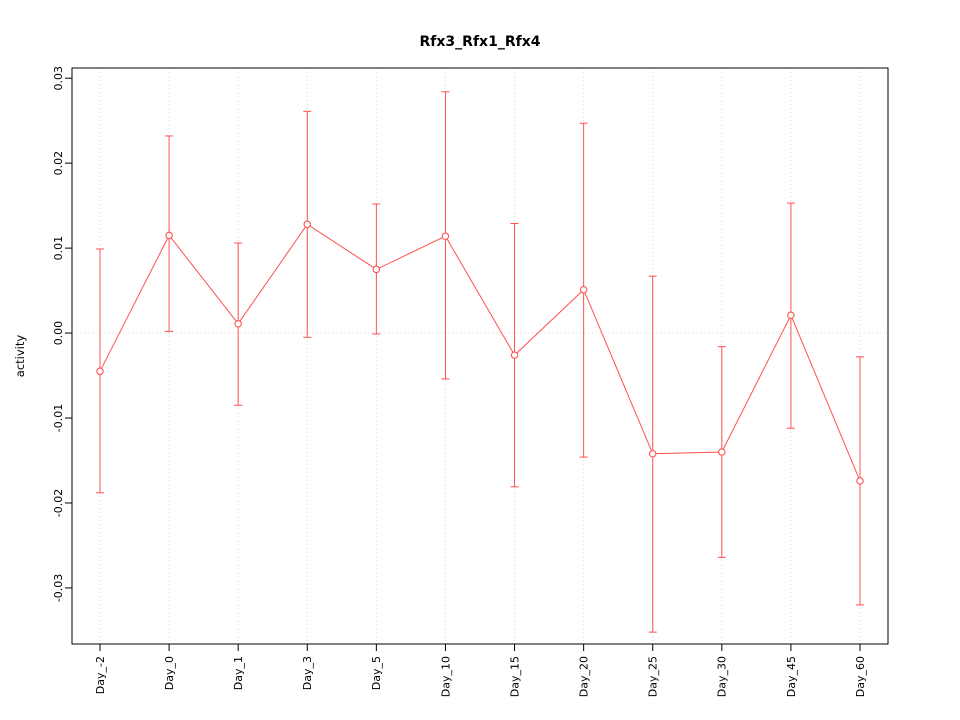 The height and width of the screenshot is (720, 960). Describe the element at coordinates (58, 78) in the screenshot. I see `y-tick-label: 0.03` at that location.